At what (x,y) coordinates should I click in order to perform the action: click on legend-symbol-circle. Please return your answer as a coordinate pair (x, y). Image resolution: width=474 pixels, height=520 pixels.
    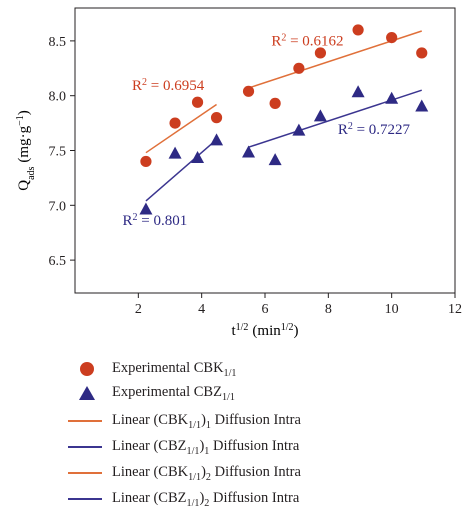
    Looking at the image, I should click on (87, 369).